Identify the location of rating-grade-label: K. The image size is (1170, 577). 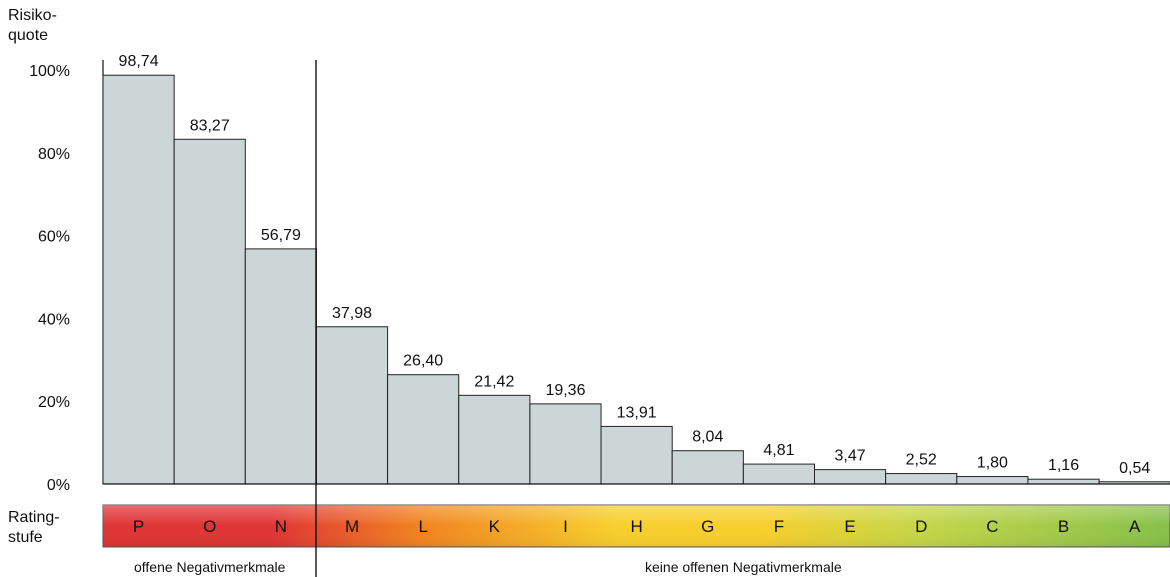
(495, 526).